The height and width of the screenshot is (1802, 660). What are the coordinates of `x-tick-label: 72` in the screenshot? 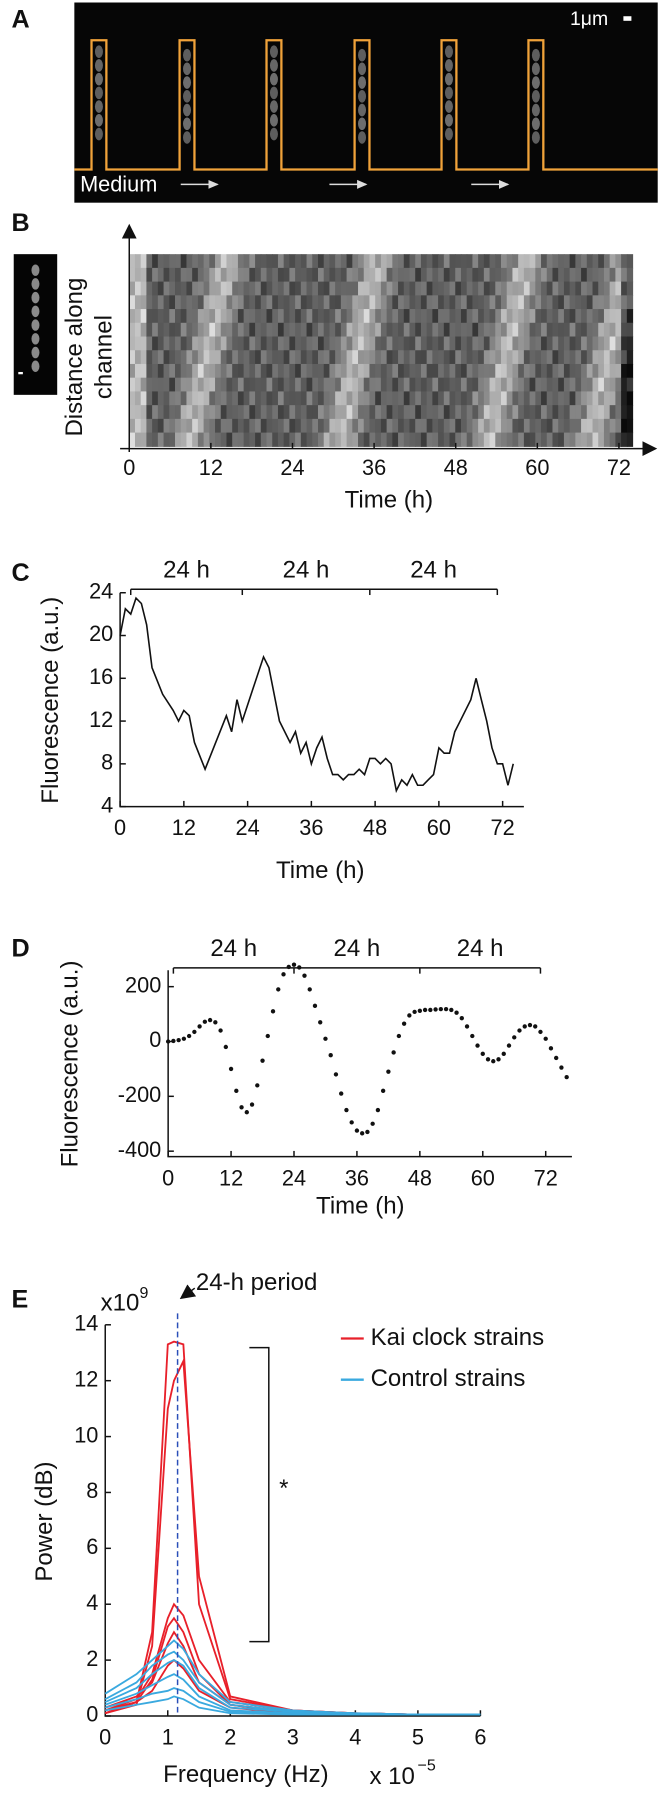 It's located at (619, 467).